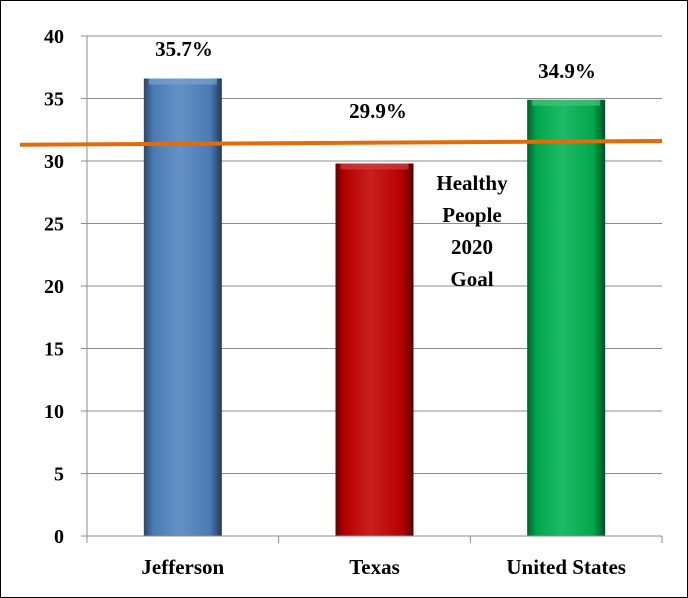 Image resolution: width=688 pixels, height=598 pixels. I want to click on y-tick-label: 30, so click(54, 162).